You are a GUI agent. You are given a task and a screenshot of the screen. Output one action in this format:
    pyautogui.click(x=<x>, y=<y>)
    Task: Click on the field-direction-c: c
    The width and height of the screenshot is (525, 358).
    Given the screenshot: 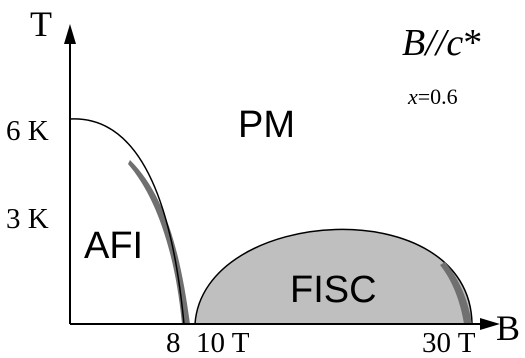 What is the action you would take?
    pyautogui.click(x=454, y=43)
    